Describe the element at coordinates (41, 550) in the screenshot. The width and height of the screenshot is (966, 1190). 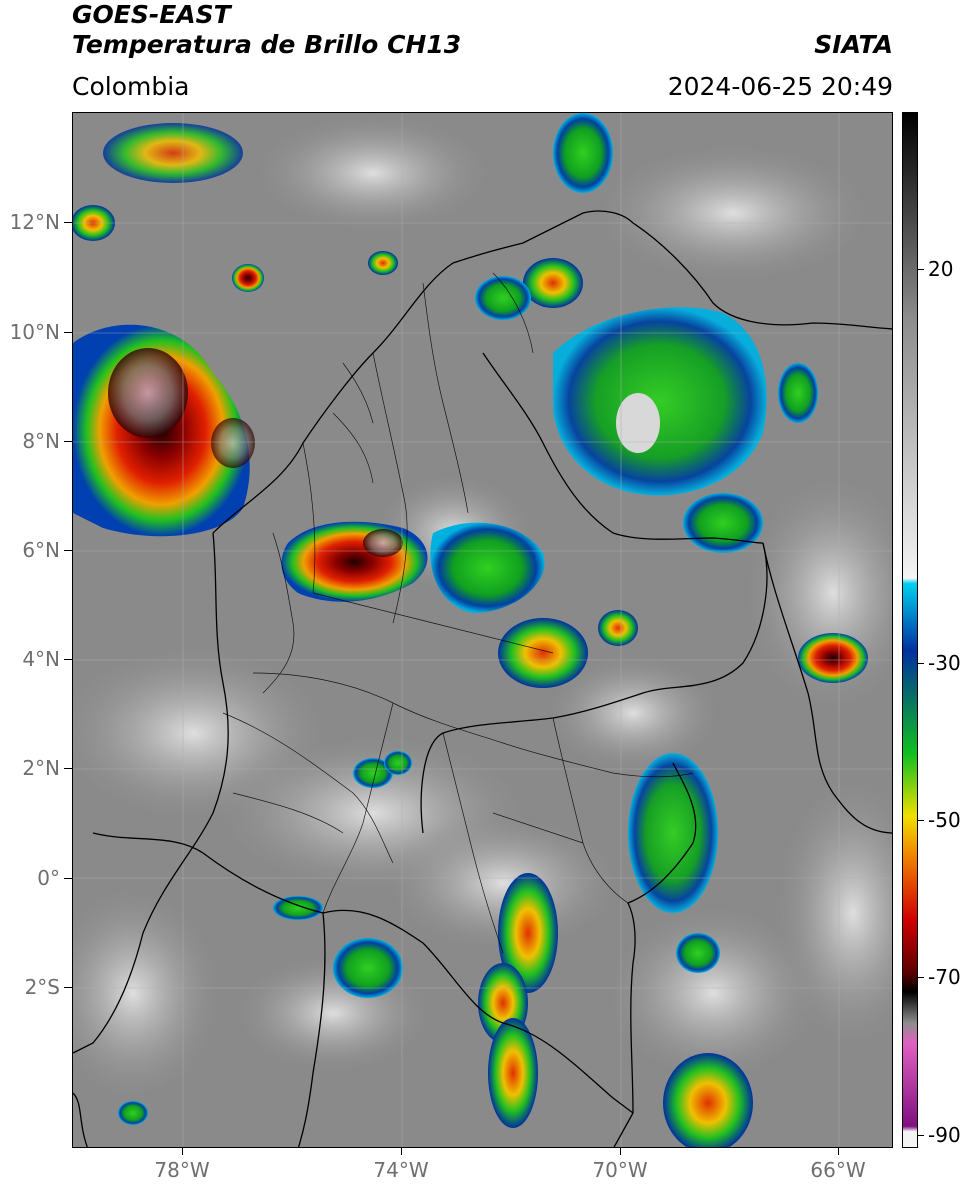
I see `lat-label: 6°N` at that location.